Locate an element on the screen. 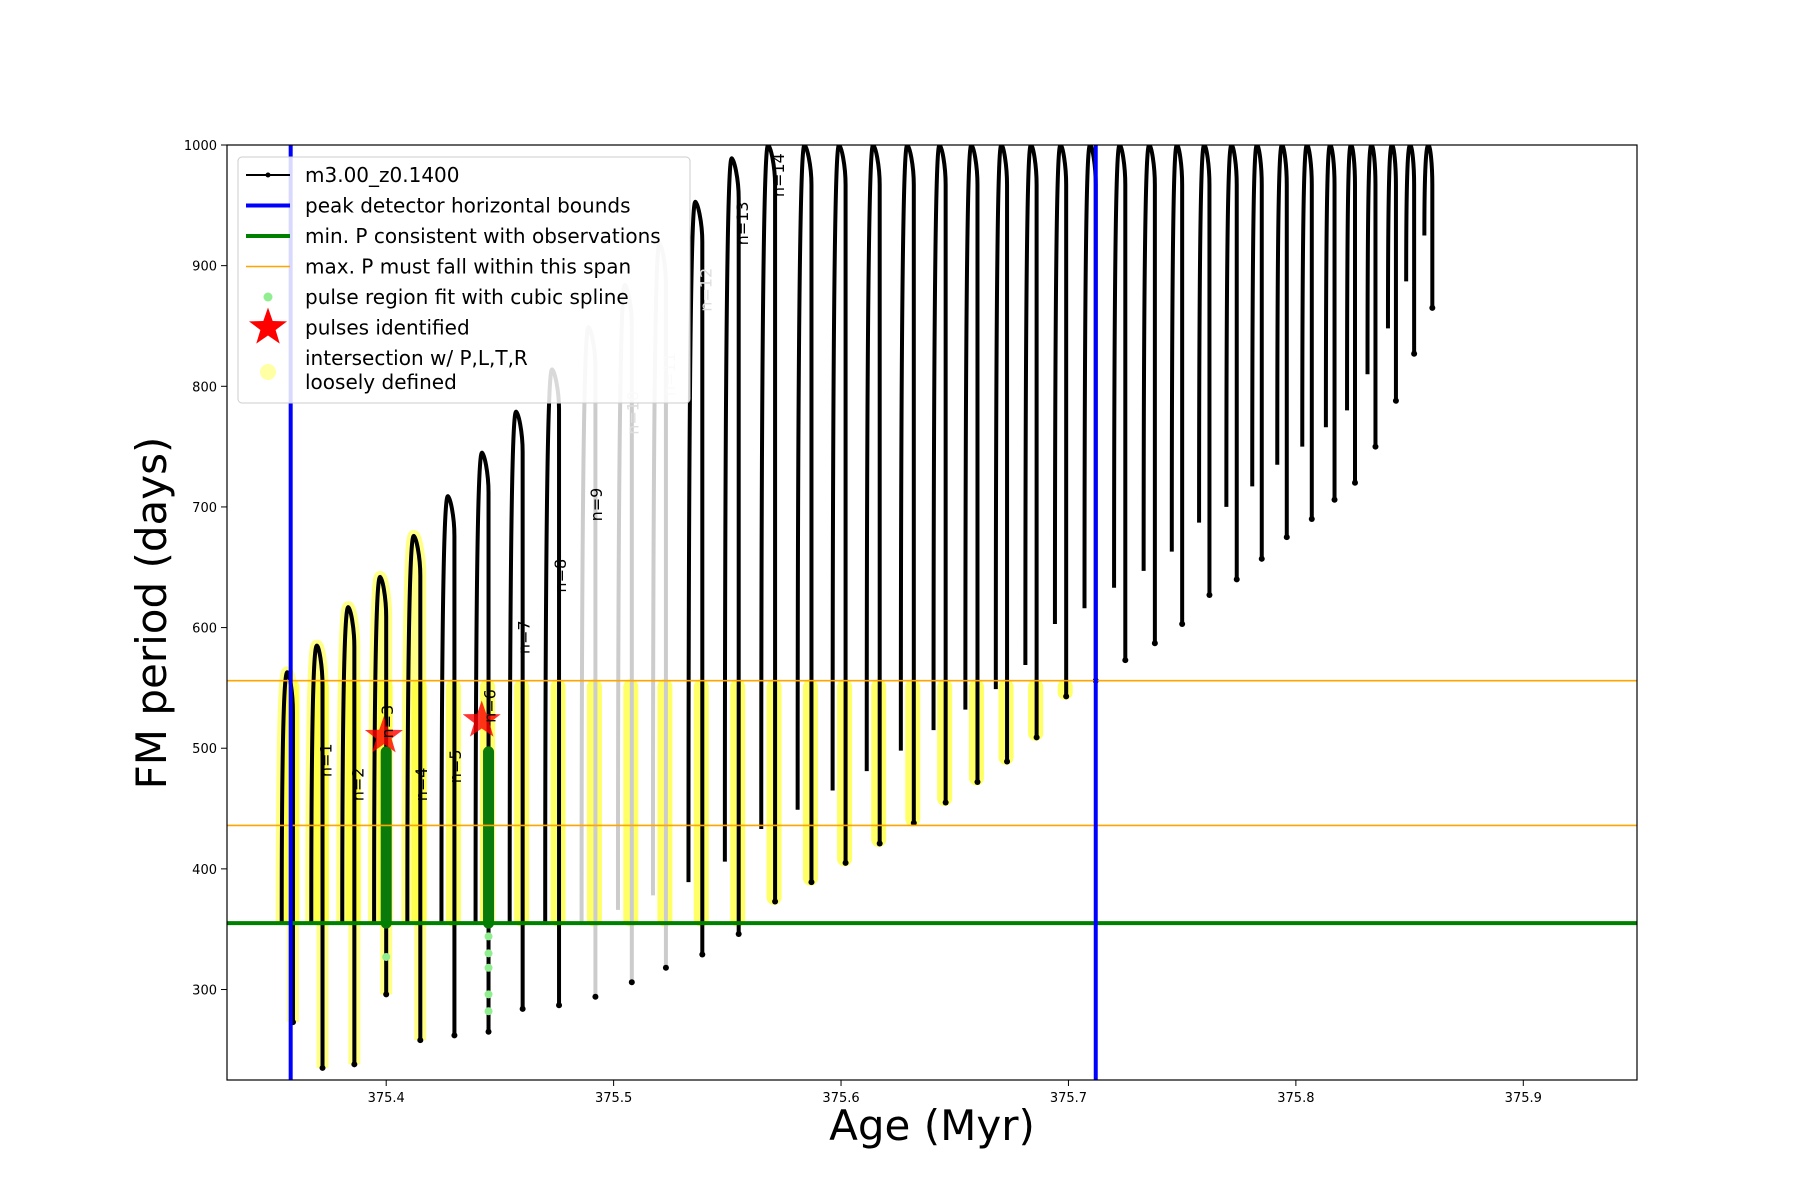  x-axis-label: Age (Myr) is located at coordinates (932, 1125).